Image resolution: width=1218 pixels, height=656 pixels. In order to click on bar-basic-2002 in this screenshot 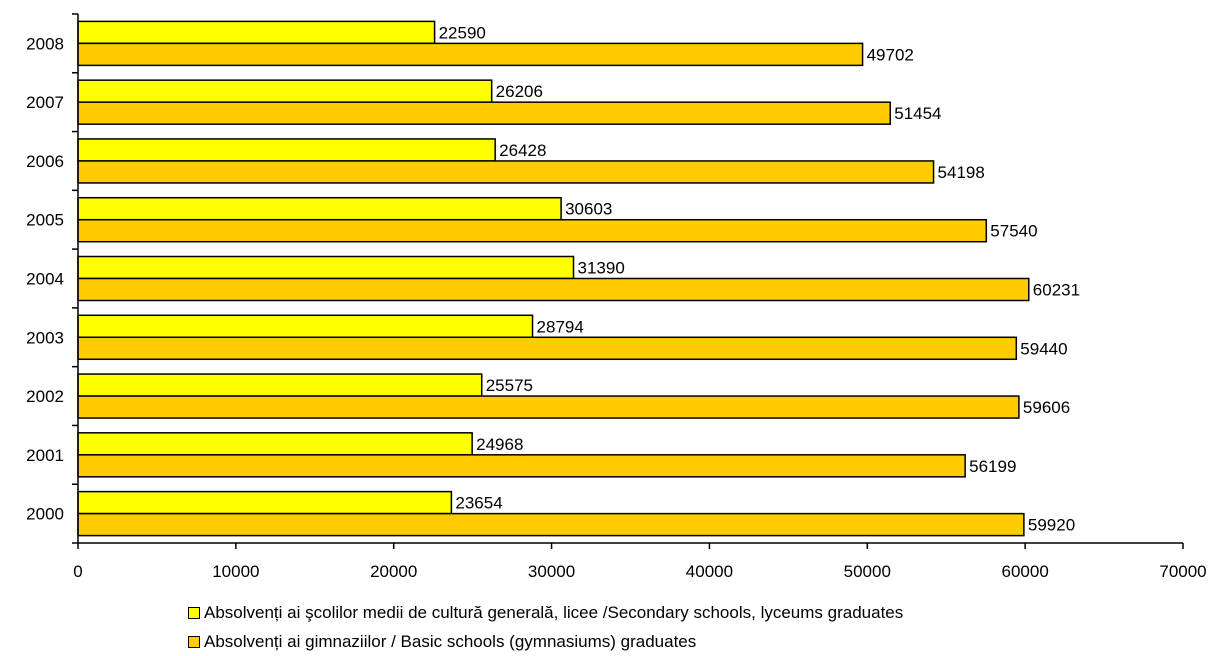, I will do `click(548, 407)`.